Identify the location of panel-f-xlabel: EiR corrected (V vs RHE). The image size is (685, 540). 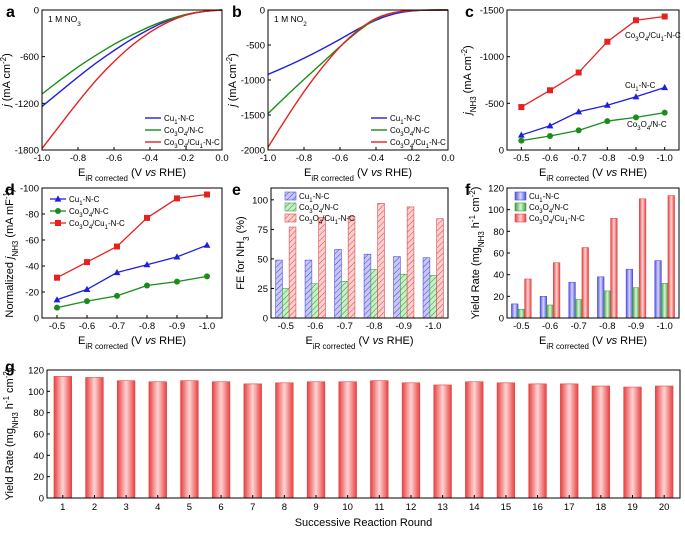
(593, 343).